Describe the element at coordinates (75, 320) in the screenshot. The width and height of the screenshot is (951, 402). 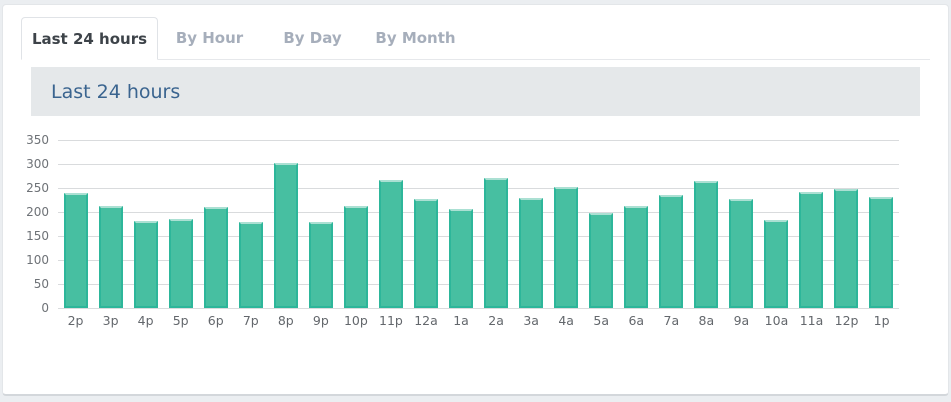
I see `x-tick-label: 2p` at that location.